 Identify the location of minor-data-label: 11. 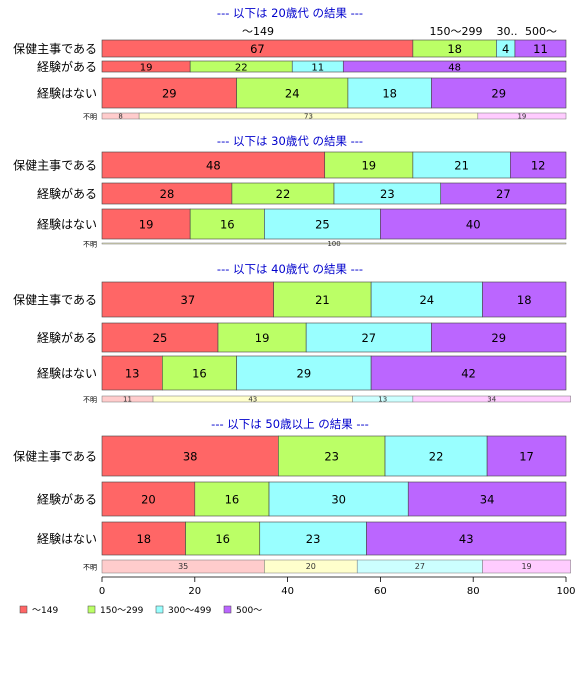
(127, 400).